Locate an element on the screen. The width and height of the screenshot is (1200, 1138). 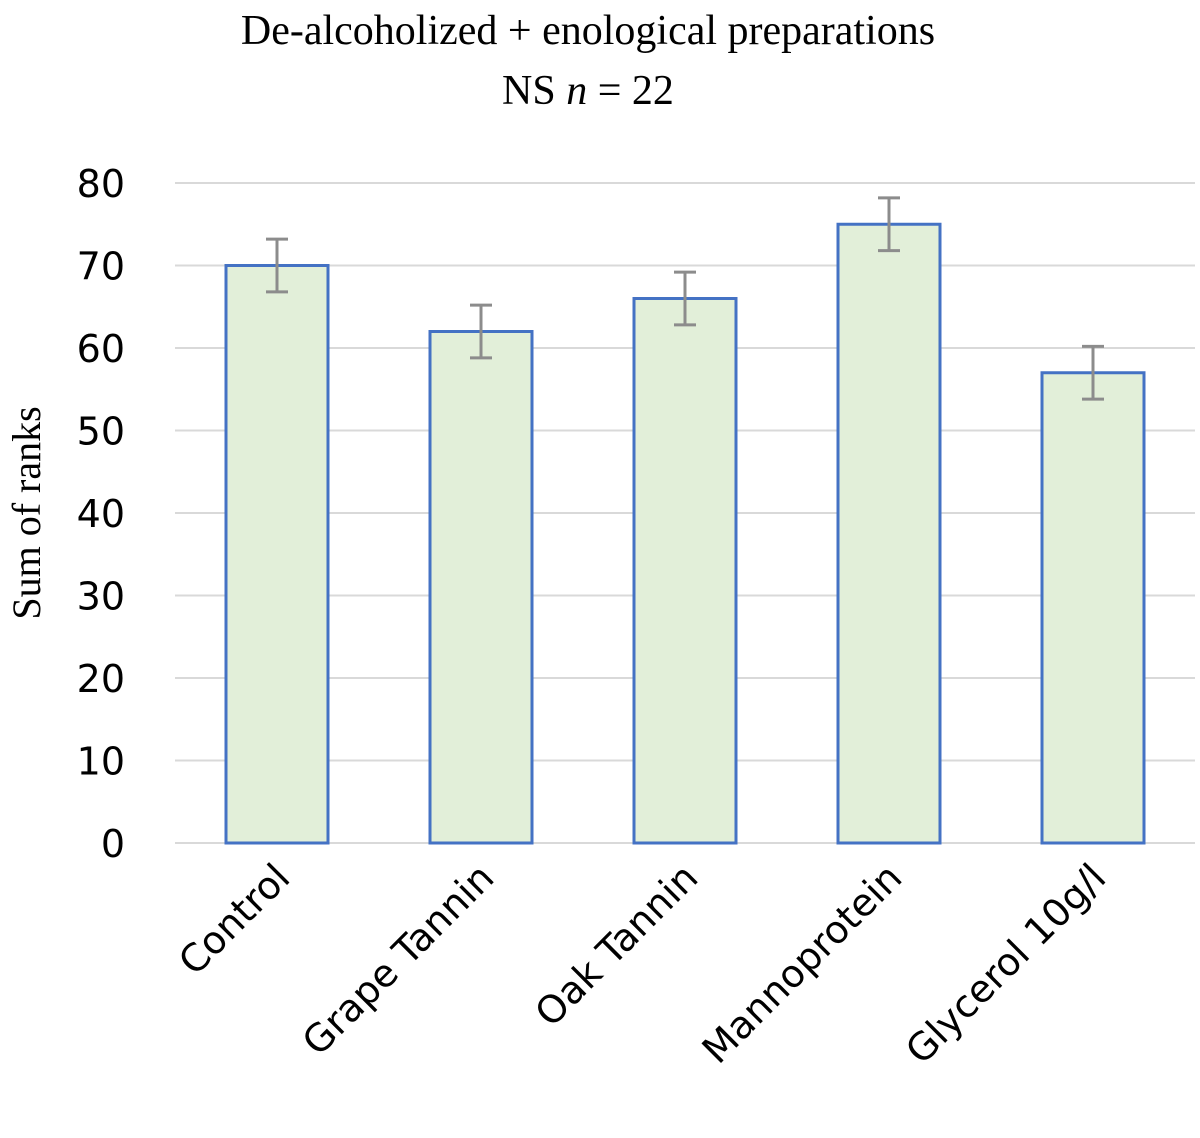
y-tick-label: 0 is located at coordinates (113, 844).